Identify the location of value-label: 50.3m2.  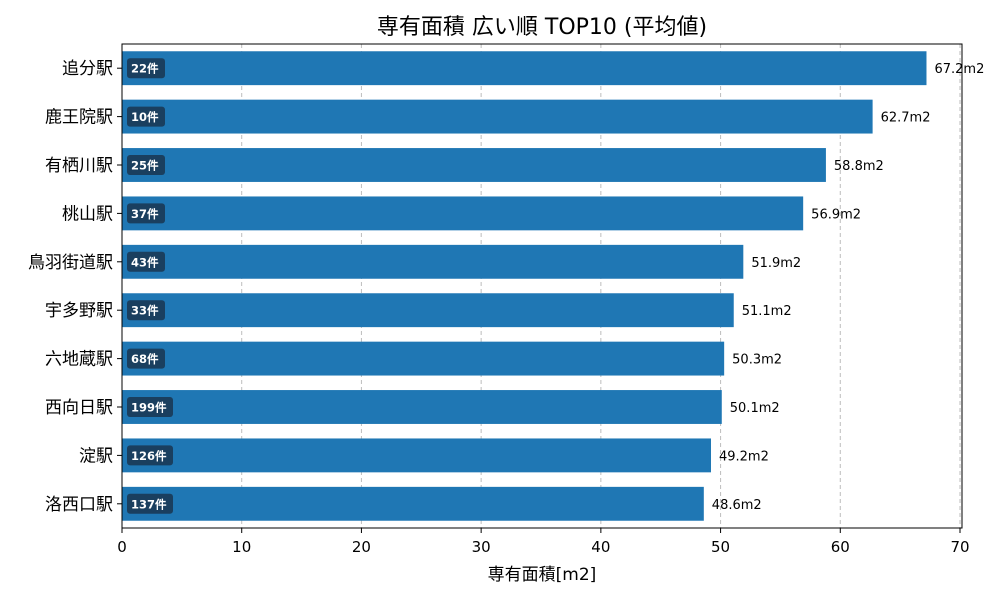
(757, 360).